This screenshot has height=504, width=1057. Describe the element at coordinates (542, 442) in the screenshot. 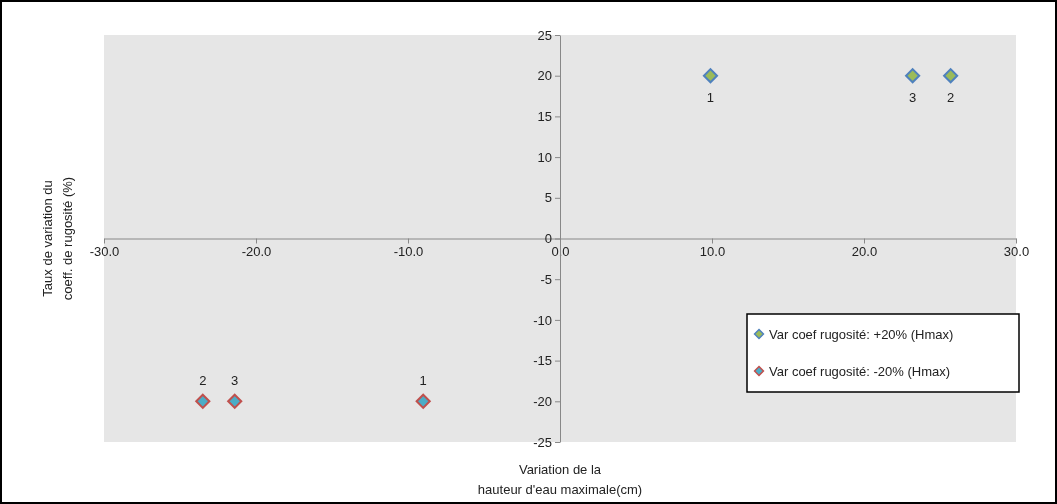

I see `y-tick-label: -25` at that location.